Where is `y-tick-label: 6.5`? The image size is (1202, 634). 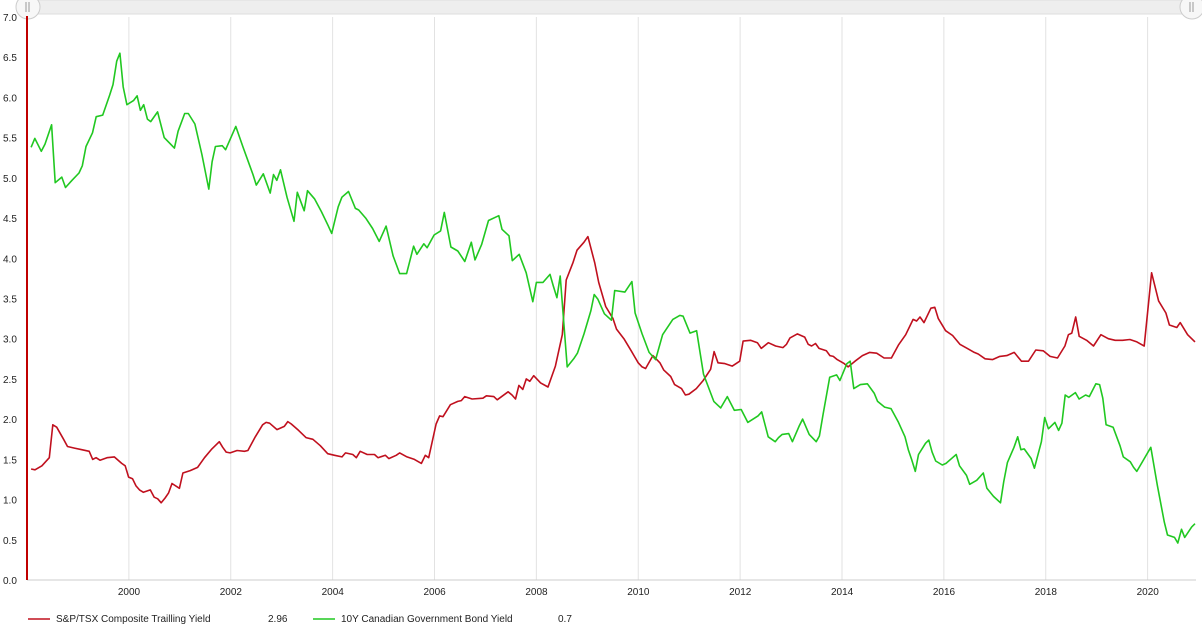 y-tick-label: 6.5 is located at coordinates (10, 58).